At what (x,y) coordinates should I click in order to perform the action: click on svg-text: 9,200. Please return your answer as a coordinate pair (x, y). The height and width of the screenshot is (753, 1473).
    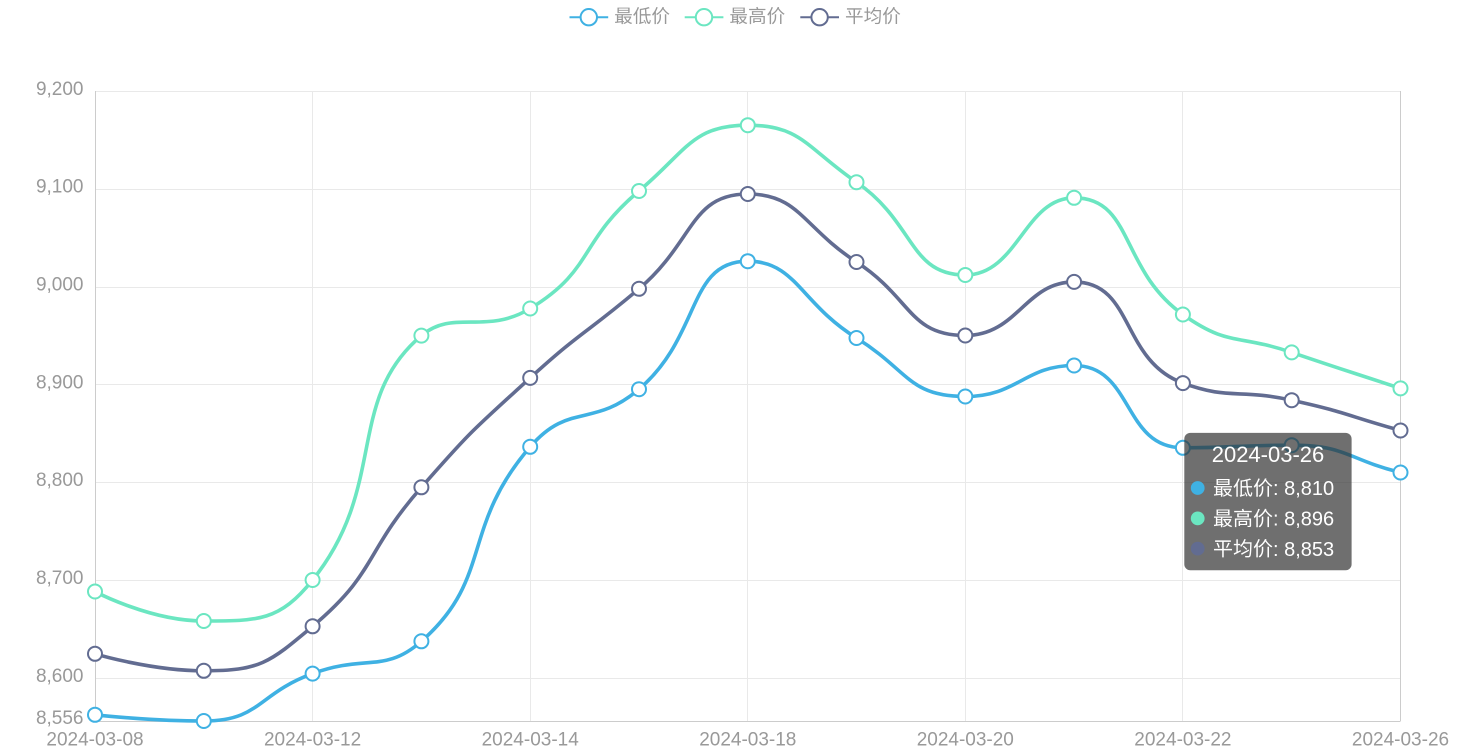
    Looking at the image, I should click on (60, 89).